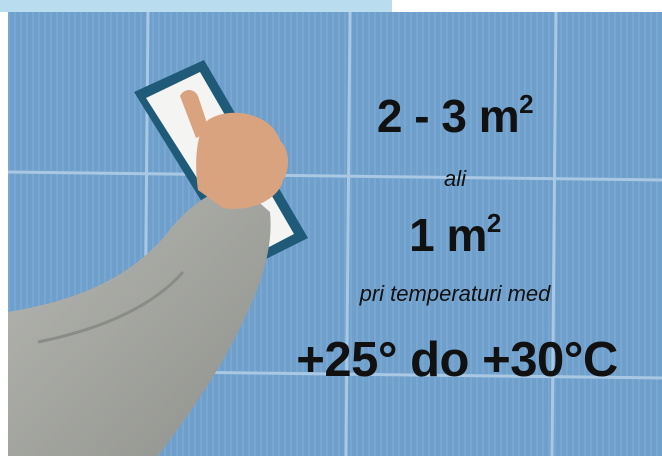  I want to click on coverage-high: 2 - 3 m2, so click(455, 116).